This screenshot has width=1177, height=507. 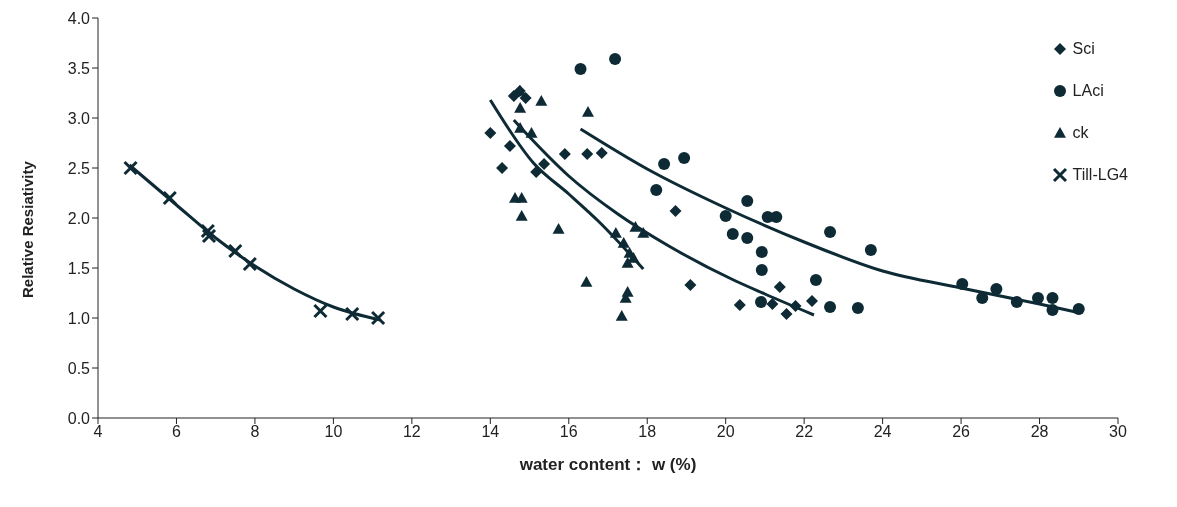 I want to click on legend-label: LAci, so click(x=1088, y=91).